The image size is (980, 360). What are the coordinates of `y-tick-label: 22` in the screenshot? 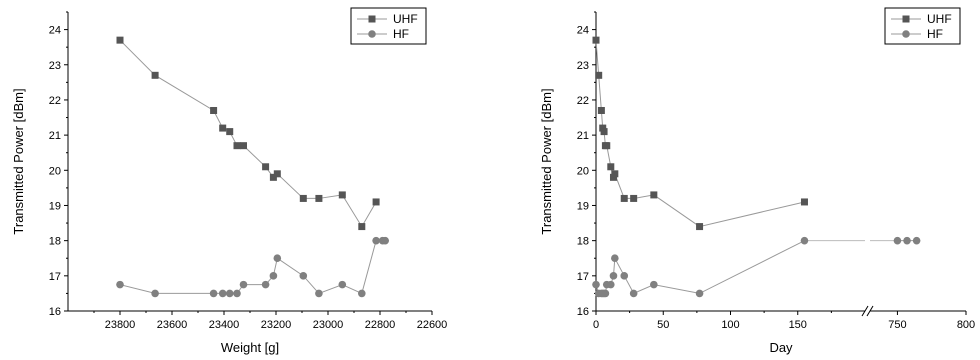 It's located at (583, 101).